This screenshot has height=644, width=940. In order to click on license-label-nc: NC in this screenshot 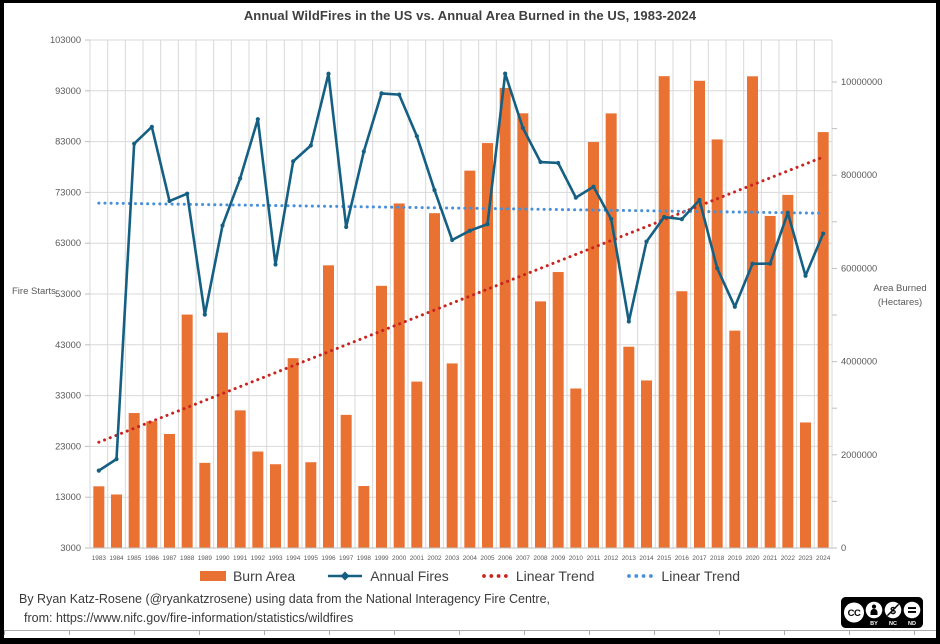, I will do `click(893, 624)`.